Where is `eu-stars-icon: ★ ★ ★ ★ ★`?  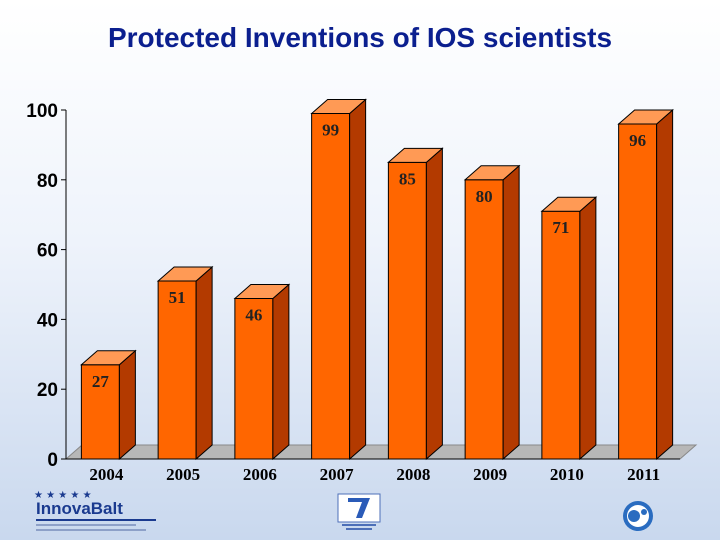 eu-stars-icon: ★ ★ ★ ★ ★ is located at coordinates (63, 495).